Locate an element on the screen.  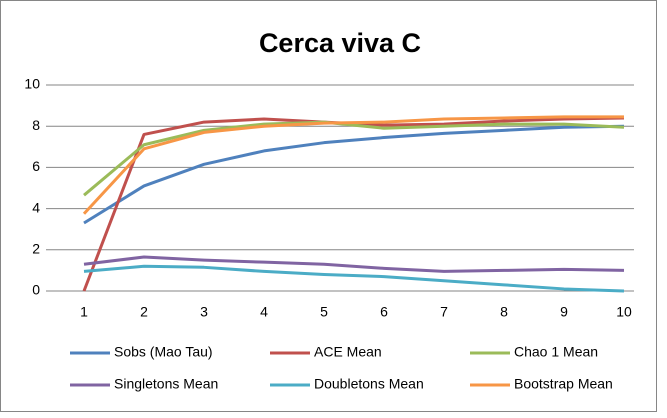
x-tick-label: 9 is located at coordinates (564, 312).